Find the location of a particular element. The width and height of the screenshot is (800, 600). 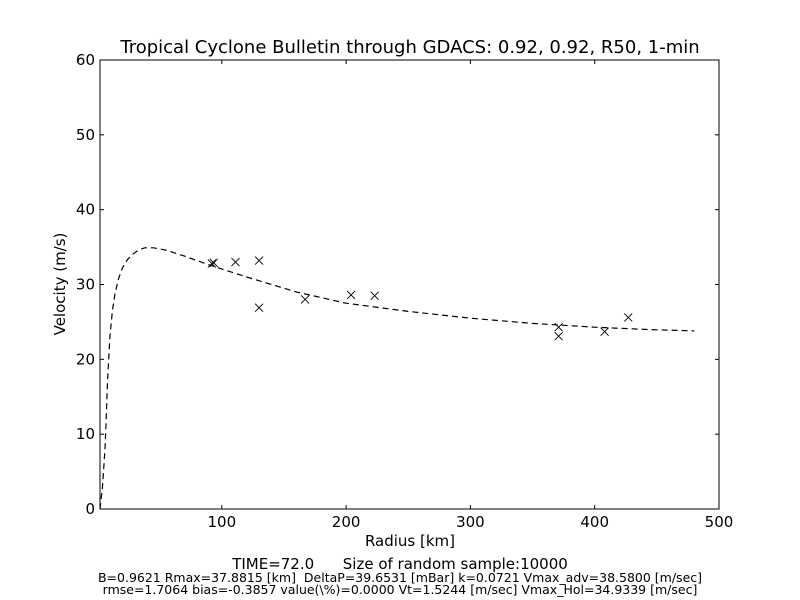

y-tick-label: 10 is located at coordinates (85, 434).